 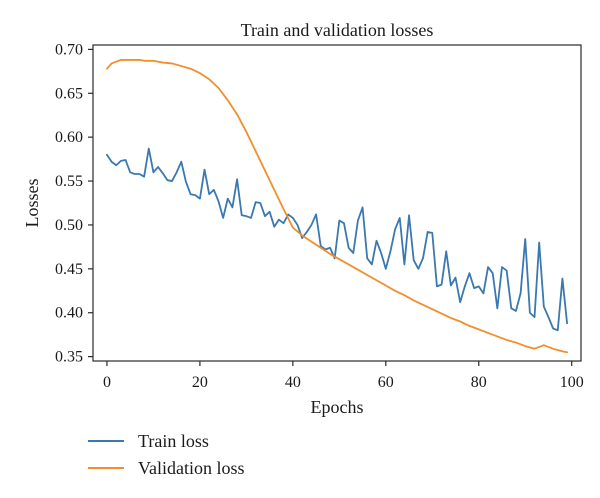 What do you see at coordinates (386, 382) in the screenshot?
I see `x-tick-label: 60` at bounding box center [386, 382].